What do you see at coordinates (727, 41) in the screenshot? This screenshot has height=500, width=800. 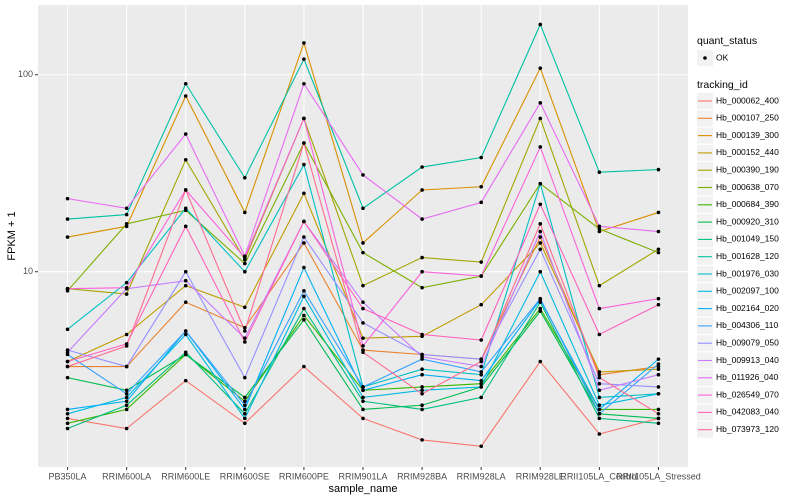 I see `legend-title: quant_status` at bounding box center [727, 41].